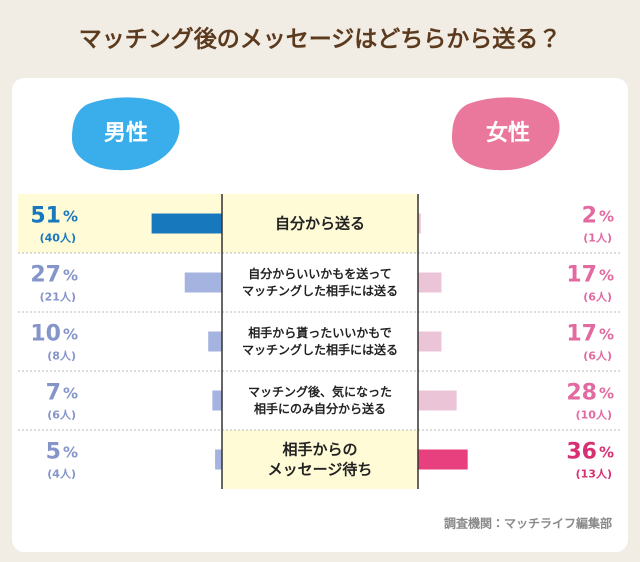  Describe the element at coordinates (61, 356) in the screenshot. I see `count-label: (8人)` at that location.